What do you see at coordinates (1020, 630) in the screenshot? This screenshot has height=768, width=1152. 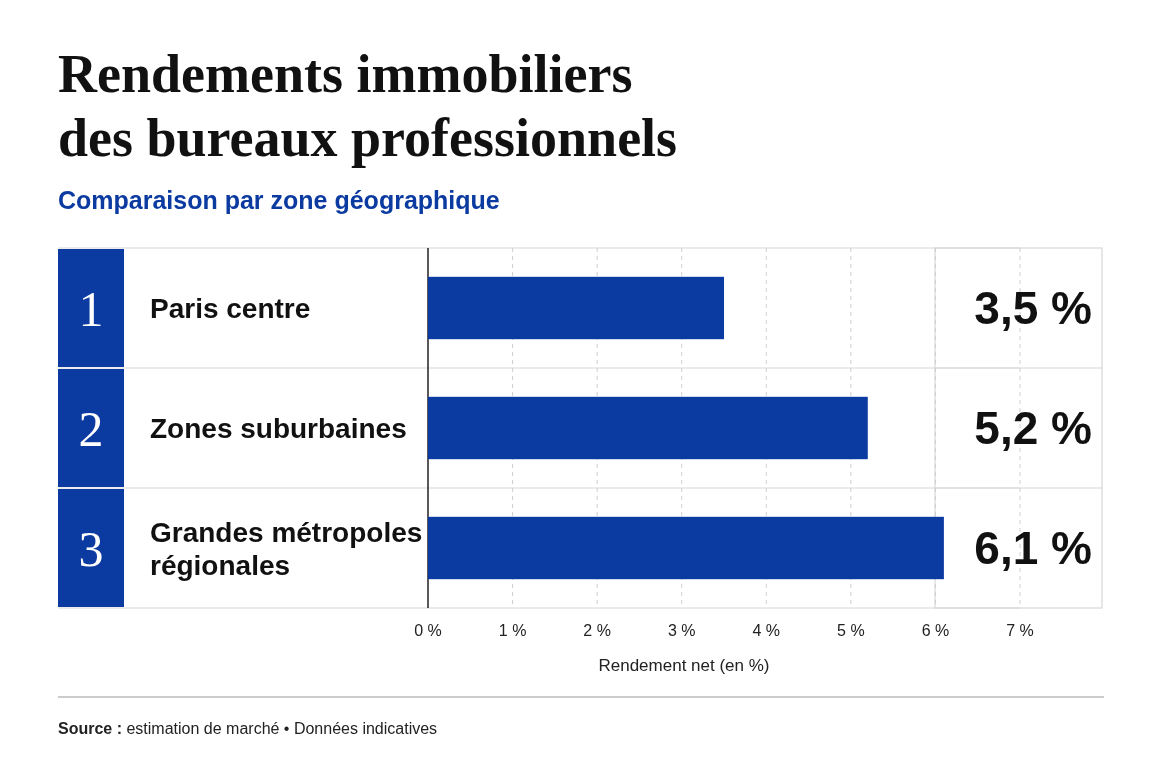 I see `x-tick-label: 7 %` at bounding box center [1020, 630].